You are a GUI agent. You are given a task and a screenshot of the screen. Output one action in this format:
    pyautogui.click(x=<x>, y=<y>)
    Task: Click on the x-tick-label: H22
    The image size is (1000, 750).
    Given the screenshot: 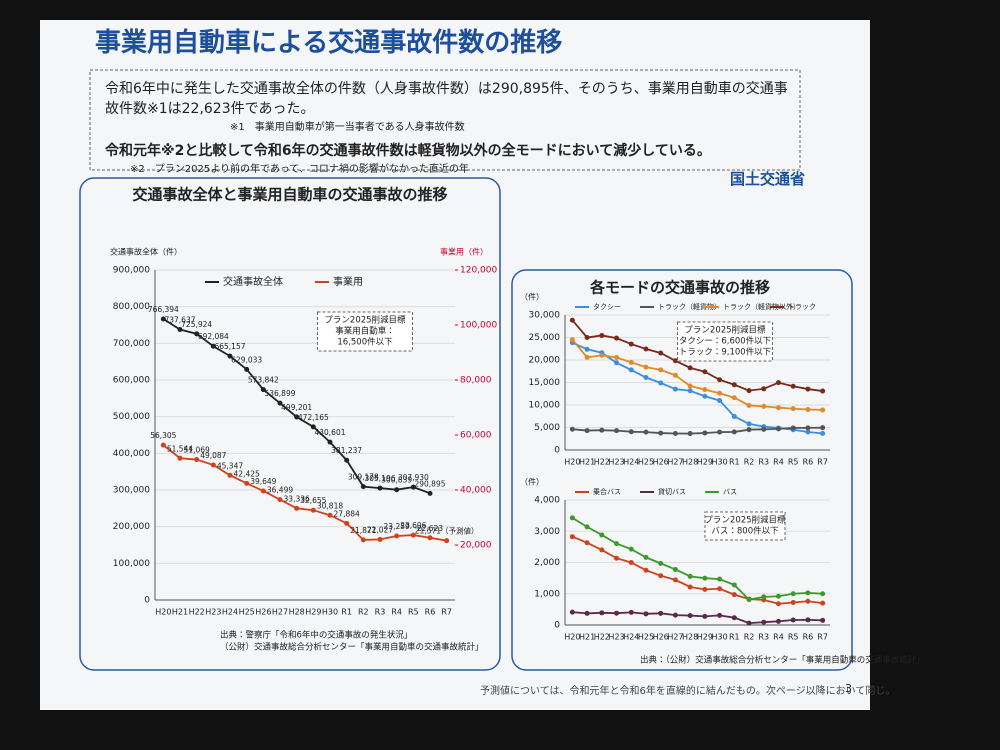 What is the action you would take?
    pyautogui.click(x=602, y=637)
    